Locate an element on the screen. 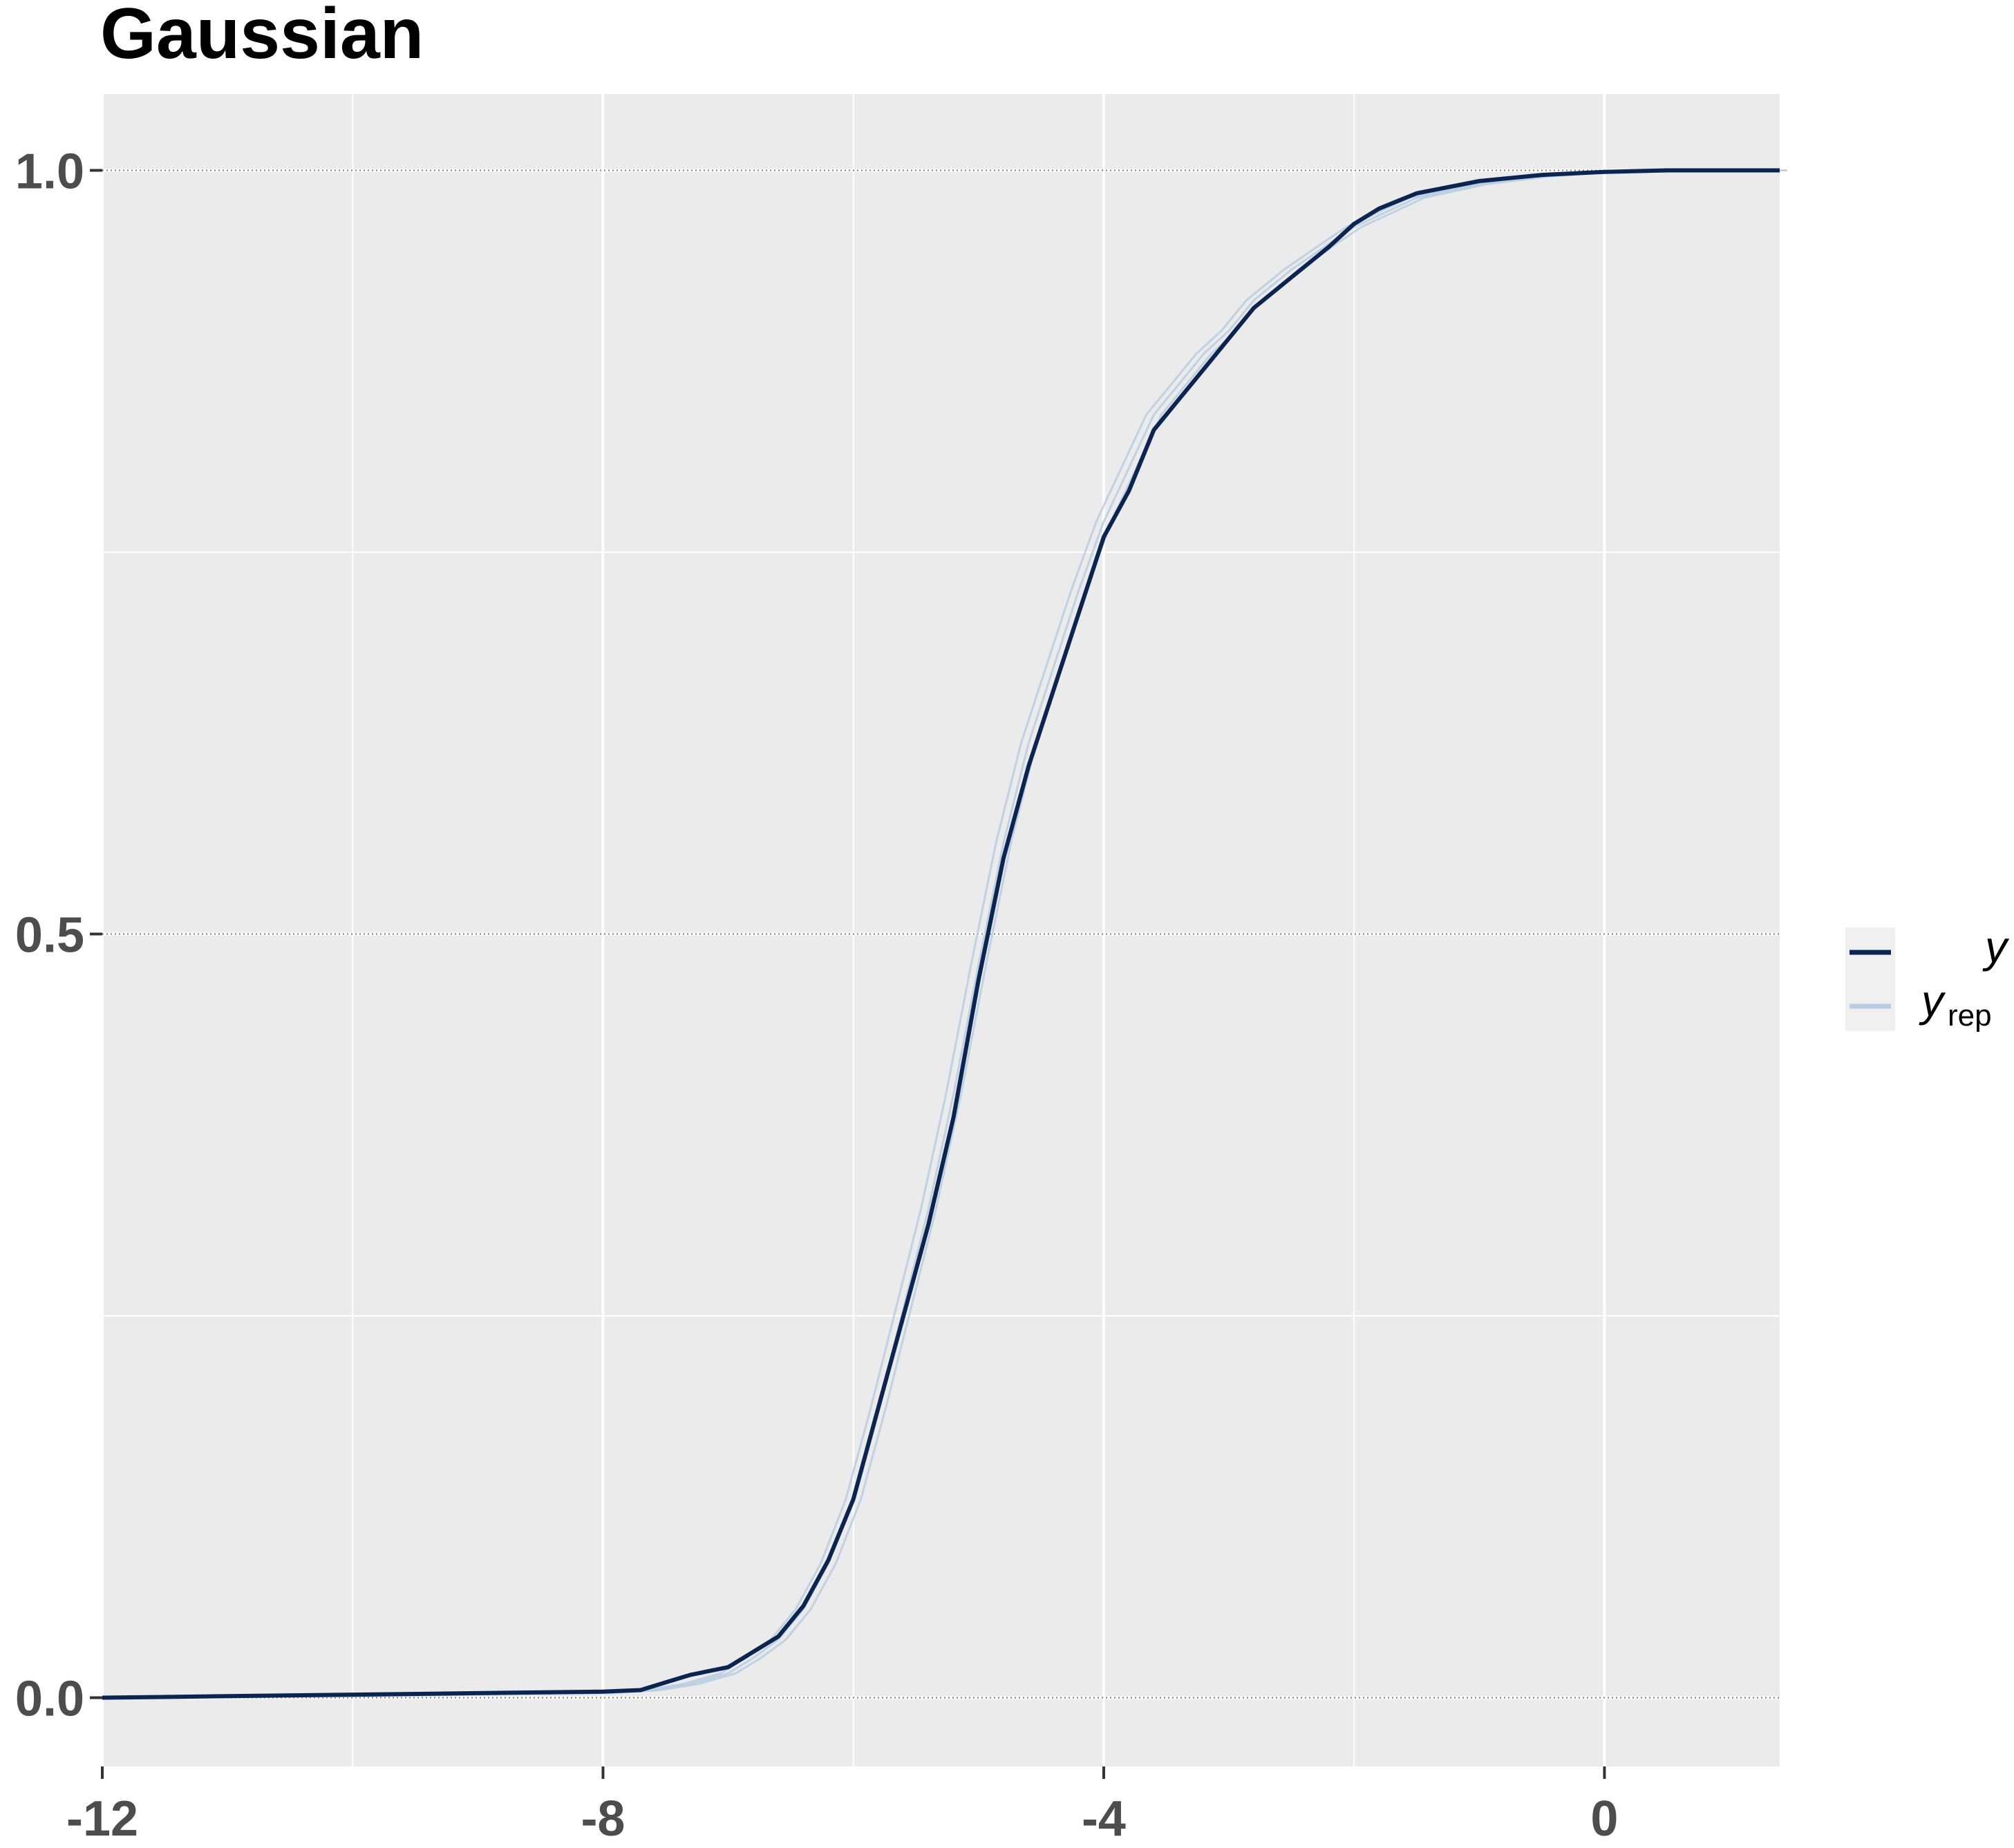 This screenshot has width=2014, height=1848. legend-label-y-rep-symbol: y is located at coordinates (1932, 1001).